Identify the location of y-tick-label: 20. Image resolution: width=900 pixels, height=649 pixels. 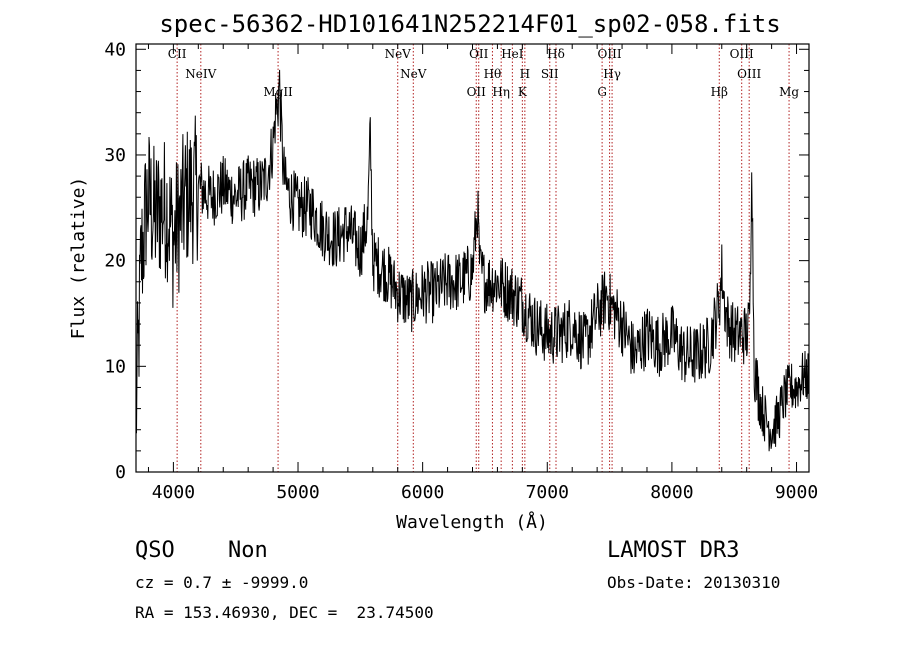
(115, 261).